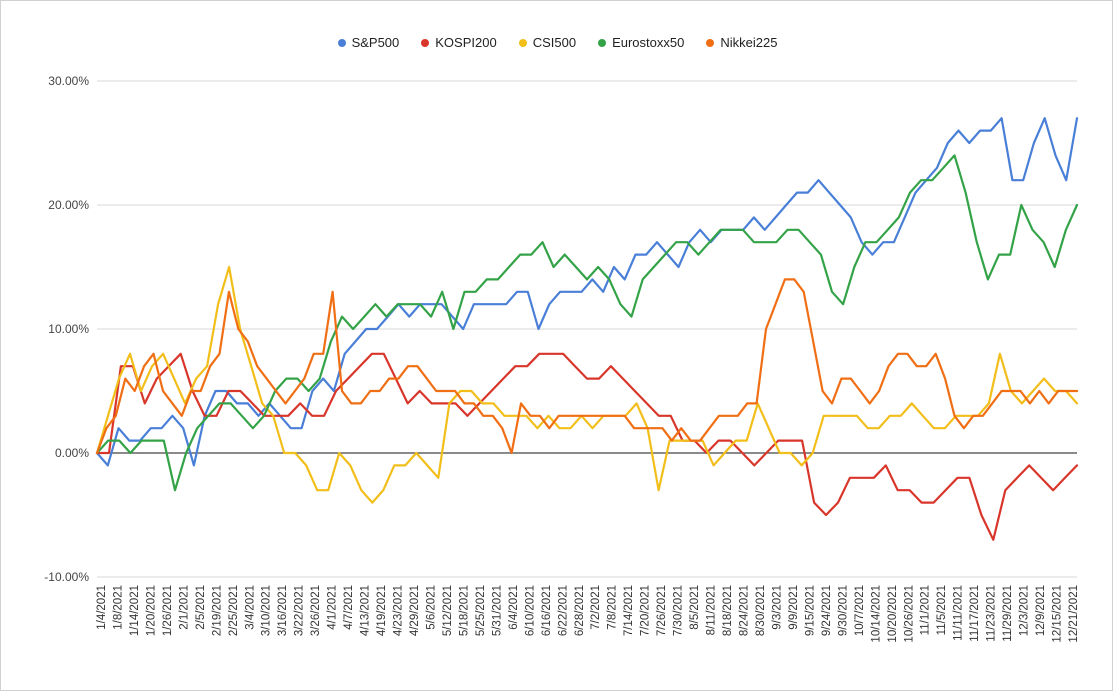 This screenshot has width=1113, height=691. I want to click on legend-item-sp500: S&P500, so click(368, 42).